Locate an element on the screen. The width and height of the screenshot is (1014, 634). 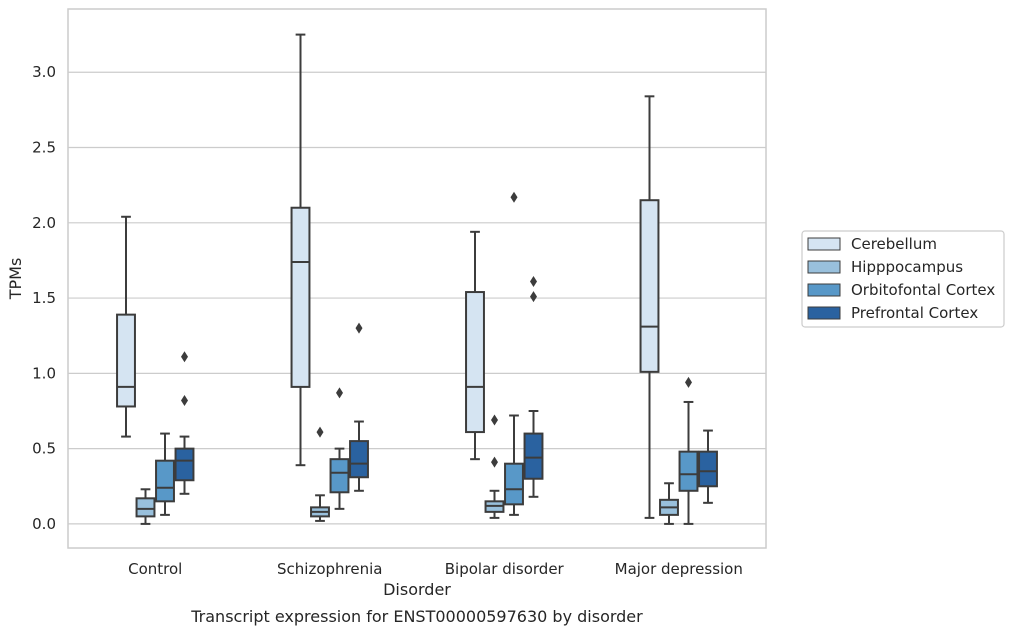
legend-item: Hipppocampus is located at coordinates (885, 267).